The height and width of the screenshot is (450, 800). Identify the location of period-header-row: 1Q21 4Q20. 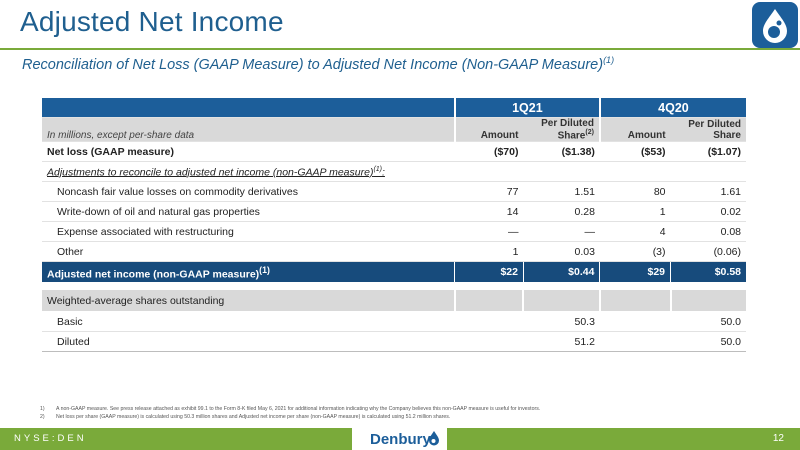
(394, 108).